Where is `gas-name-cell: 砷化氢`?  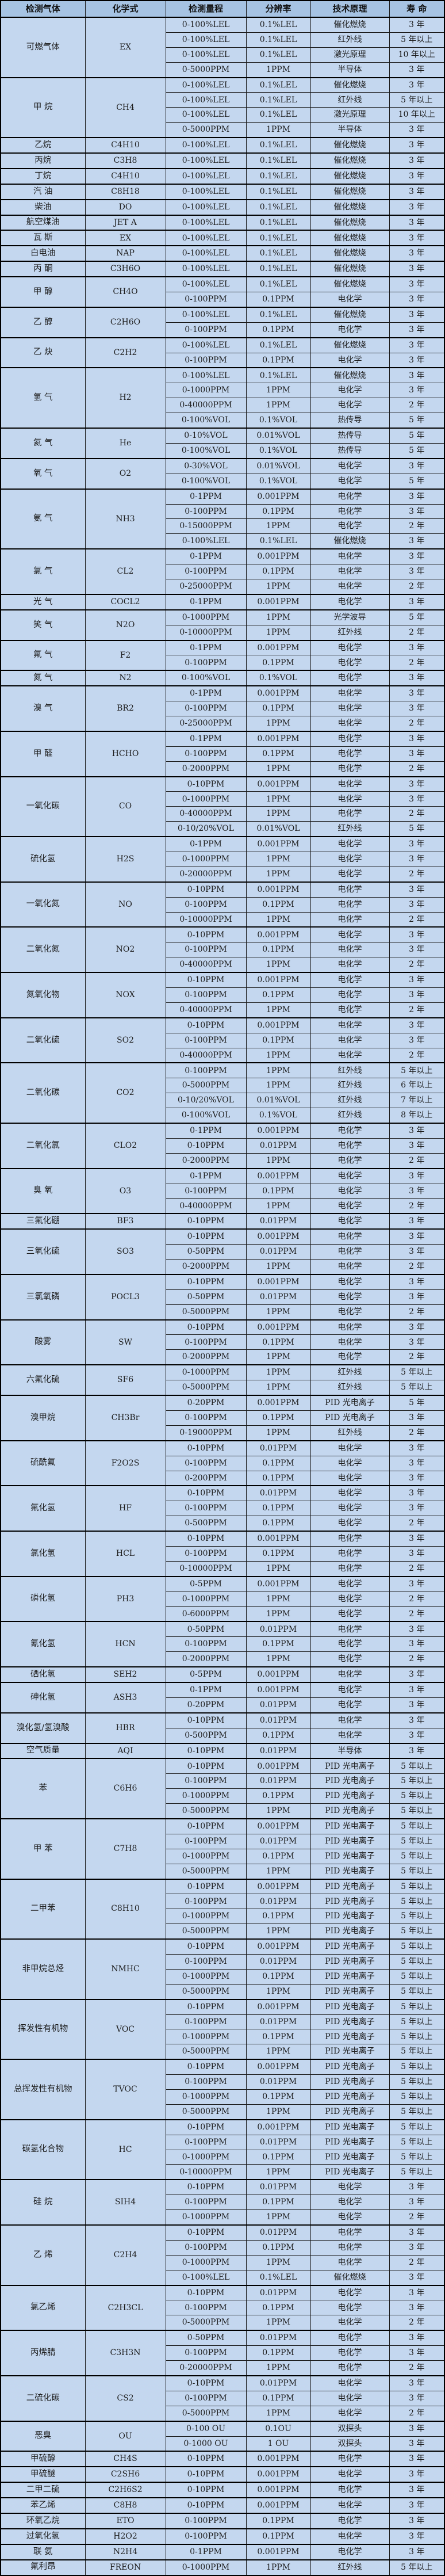
gas-name-cell: 砷化氢 is located at coordinates (43, 1697).